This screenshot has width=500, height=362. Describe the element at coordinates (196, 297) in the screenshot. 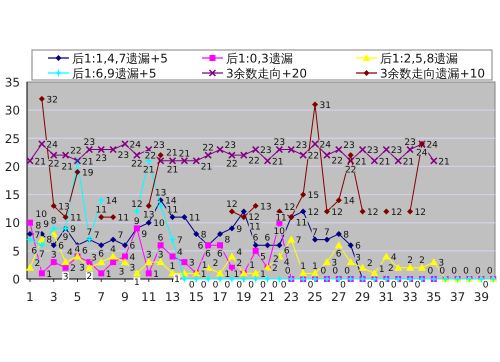

I see `x-tick-label: 15` at that location.